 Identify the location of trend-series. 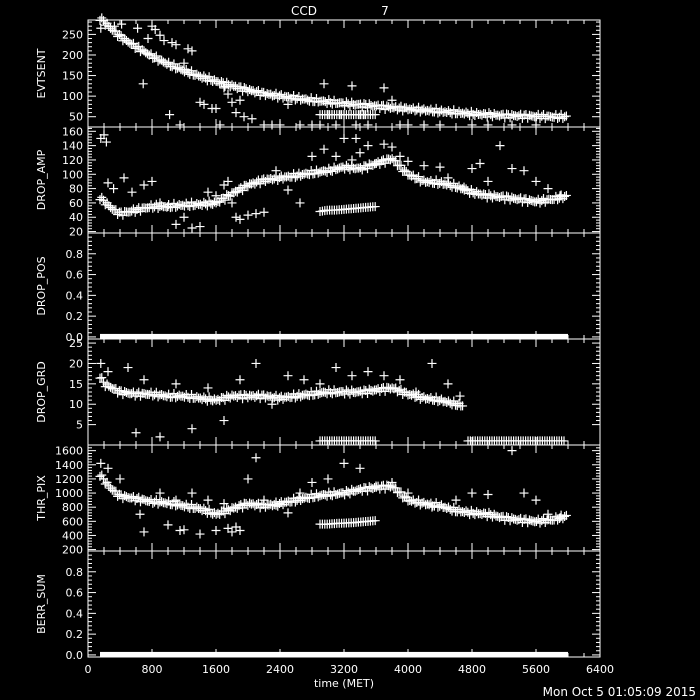
(333, 68).